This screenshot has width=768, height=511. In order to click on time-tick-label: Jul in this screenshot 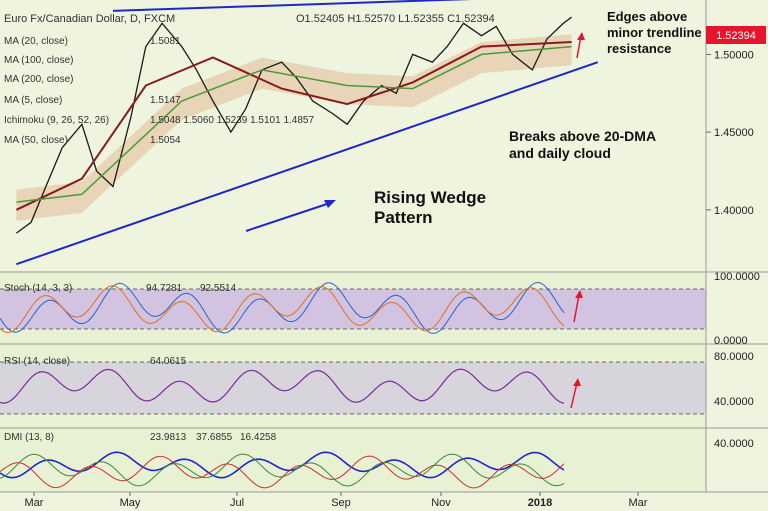, I will do `click(237, 503)`.